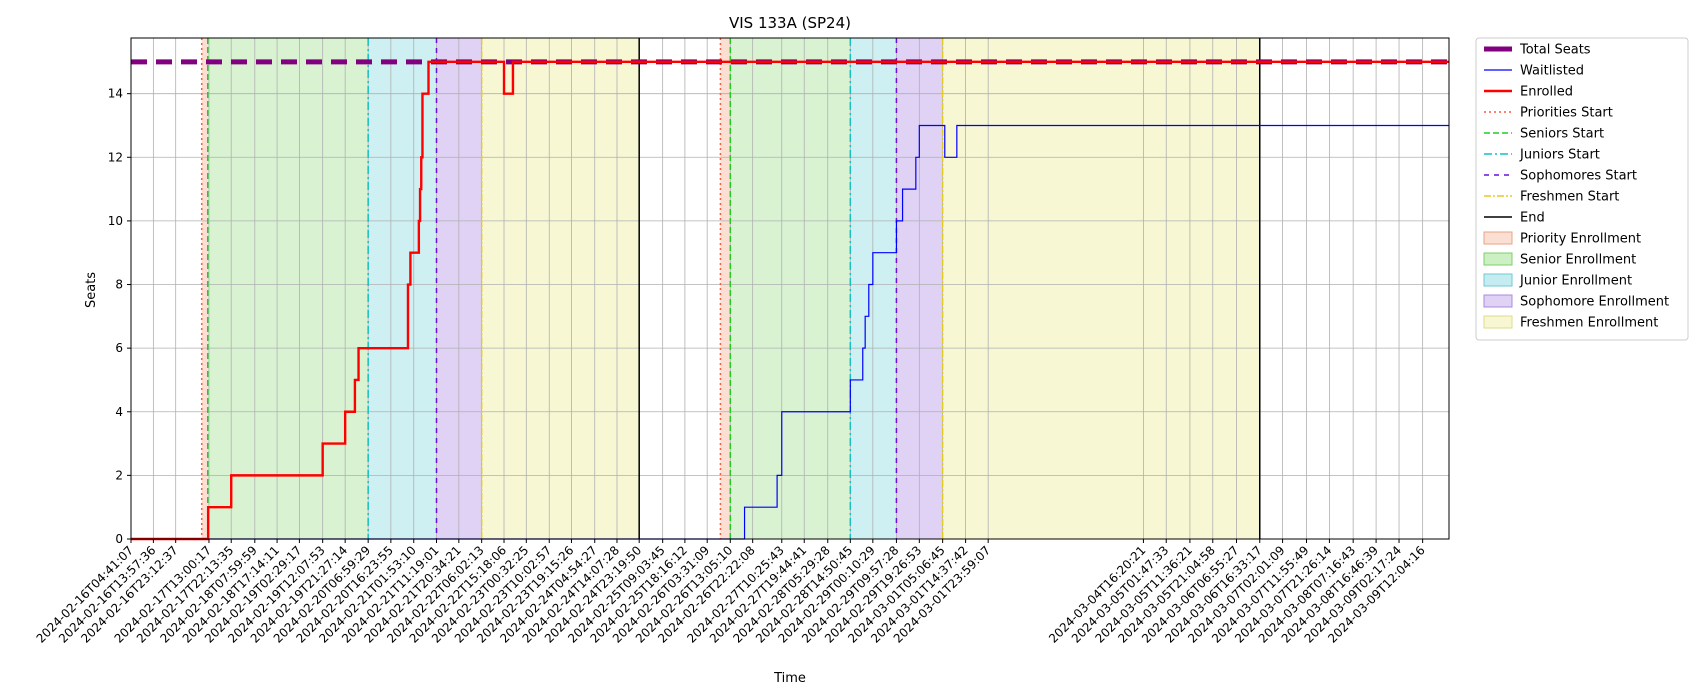 The image size is (1700, 700). Describe the element at coordinates (1578, 260) in the screenshot. I see `legend-label-senior-enrollment: Senior Enrollment` at that location.